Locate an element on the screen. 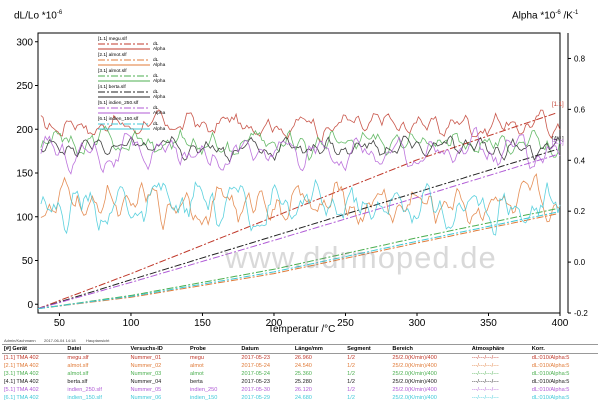 Image resolution: width=600 pixels, height=407 pixels. y-right-tick-label: 0.6 is located at coordinates (580, 109).